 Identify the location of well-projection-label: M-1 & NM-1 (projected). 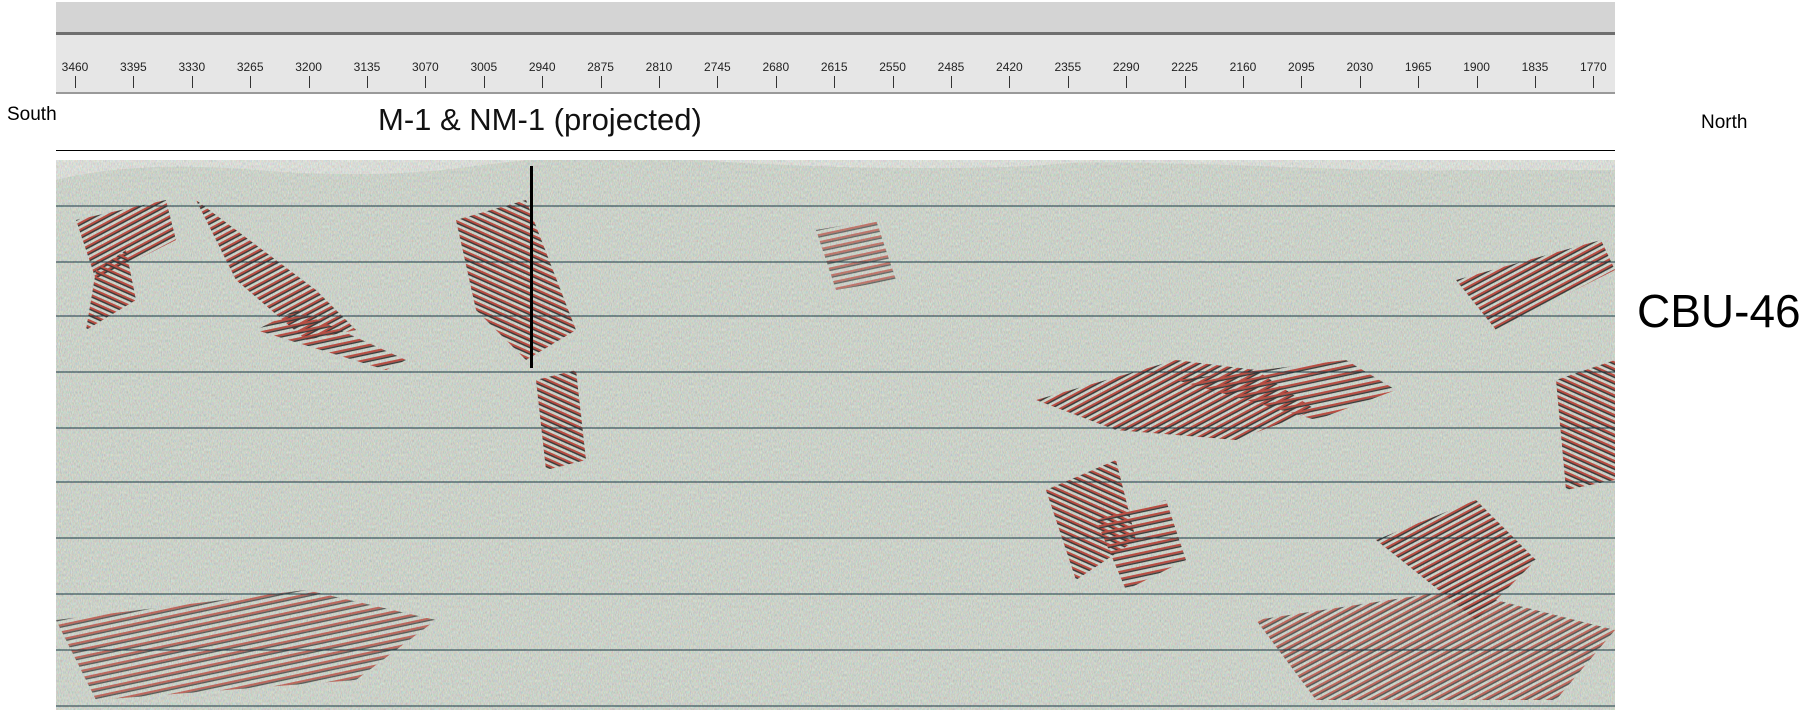
(540, 119).